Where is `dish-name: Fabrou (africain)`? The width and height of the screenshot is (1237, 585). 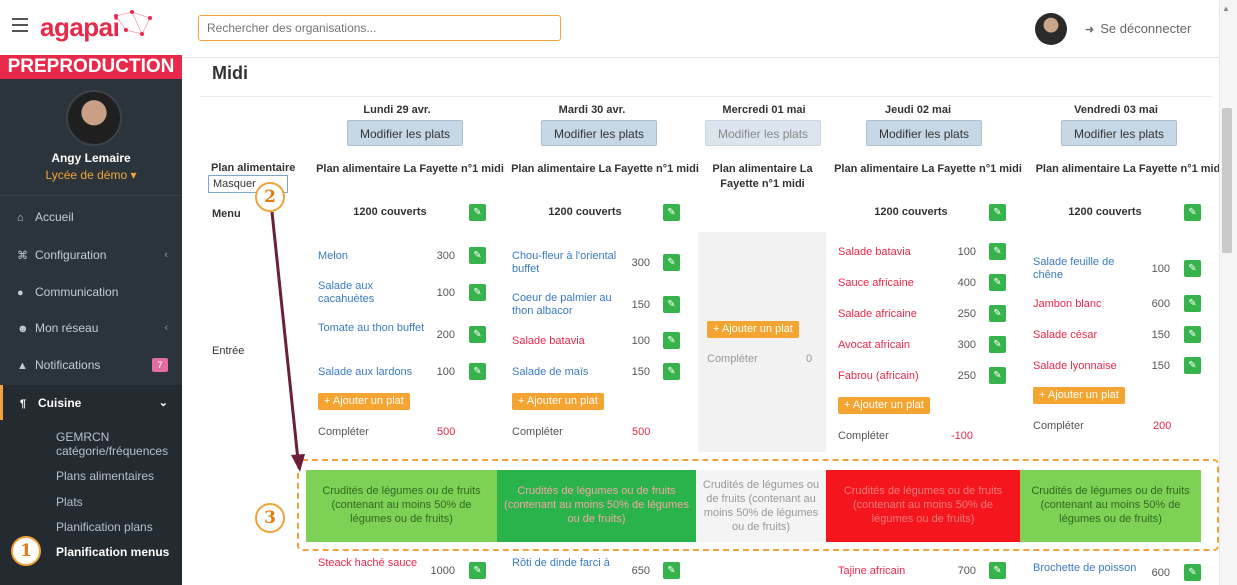 dish-name: Fabrou (africain) is located at coordinates (878, 376).